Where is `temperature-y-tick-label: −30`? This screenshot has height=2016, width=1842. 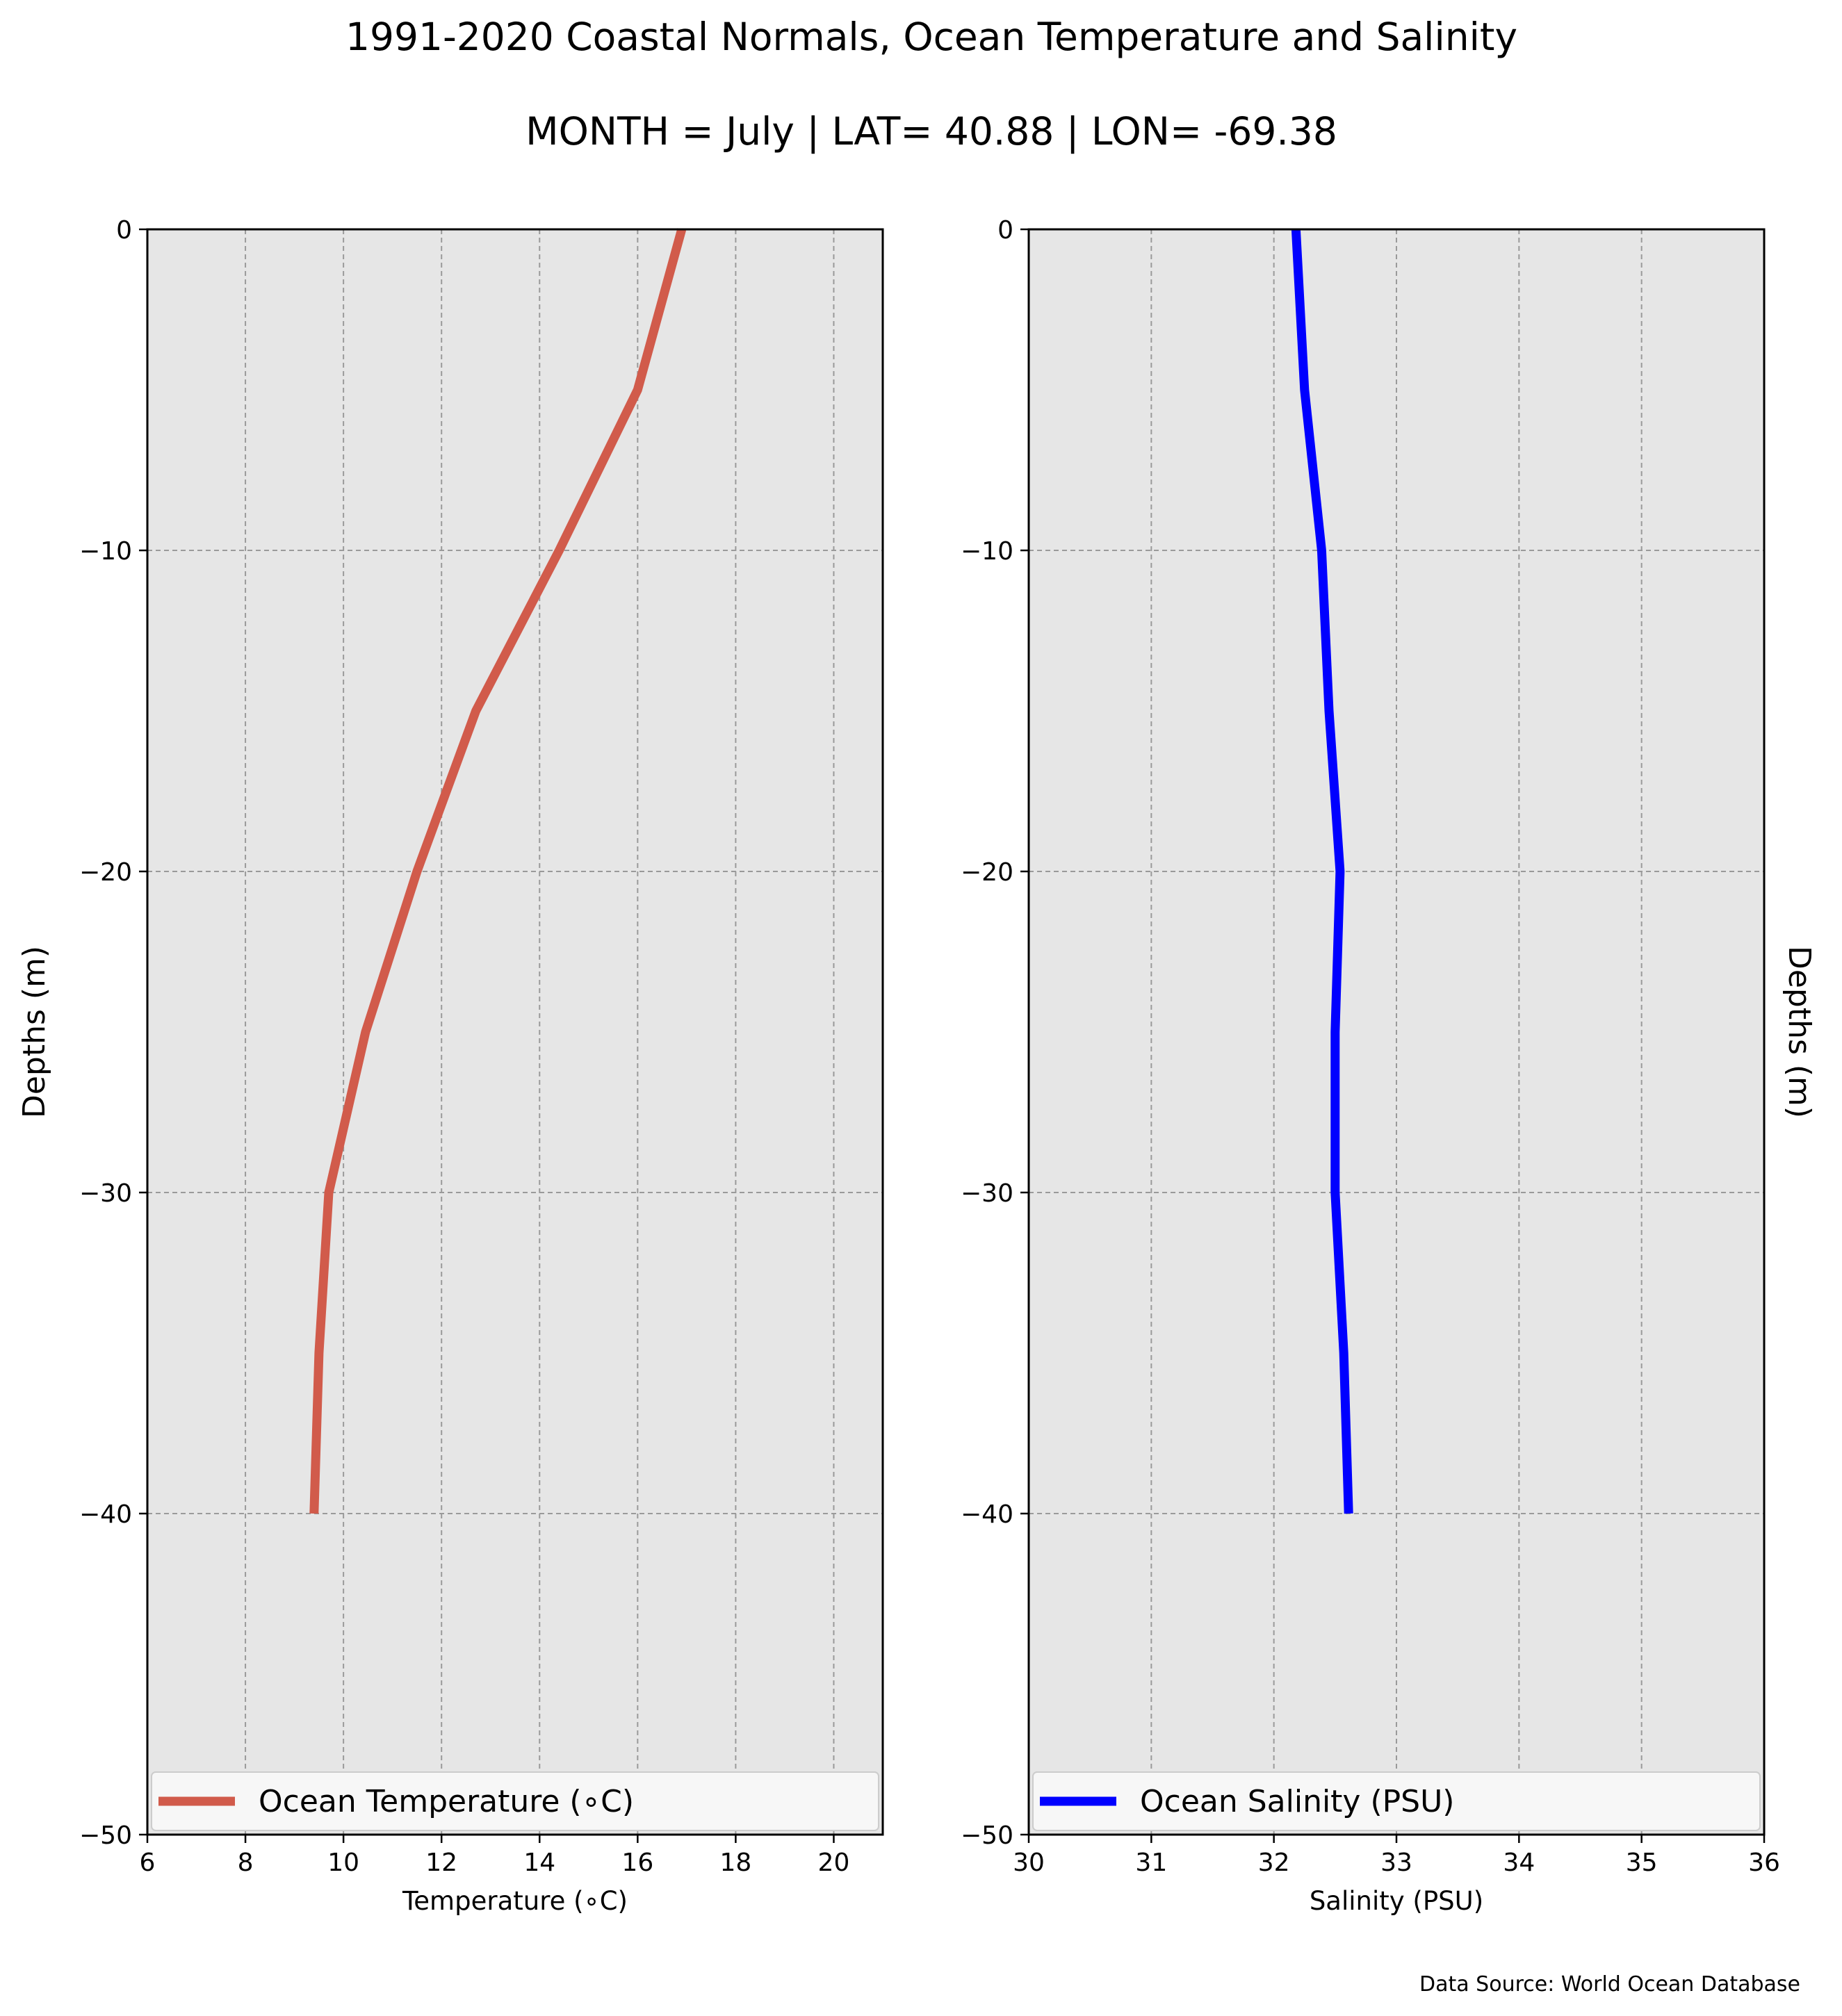
temperature-y-tick-label: −30 is located at coordinates (105, 1194).